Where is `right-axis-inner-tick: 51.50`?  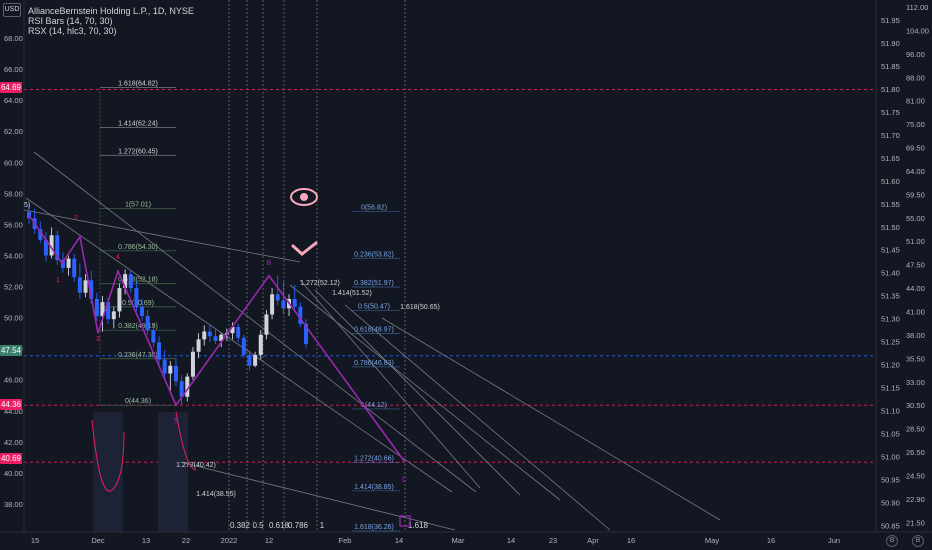
right-axis-inner-tick: 51.50 is located at coordinates (890, 227).